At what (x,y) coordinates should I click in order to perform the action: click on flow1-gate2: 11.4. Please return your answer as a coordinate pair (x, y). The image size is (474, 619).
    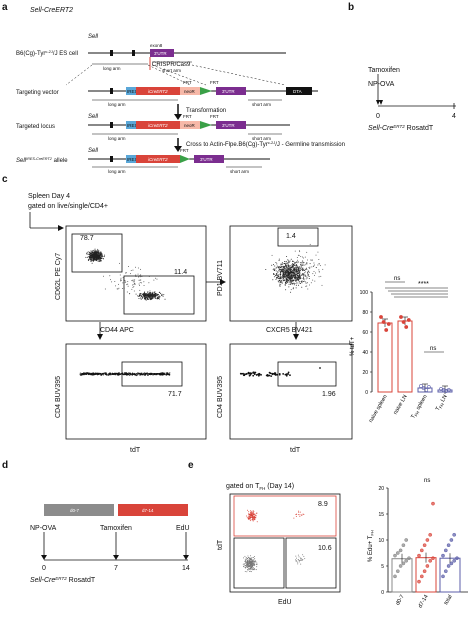
    Looking at the image, I should click on (180, 272).